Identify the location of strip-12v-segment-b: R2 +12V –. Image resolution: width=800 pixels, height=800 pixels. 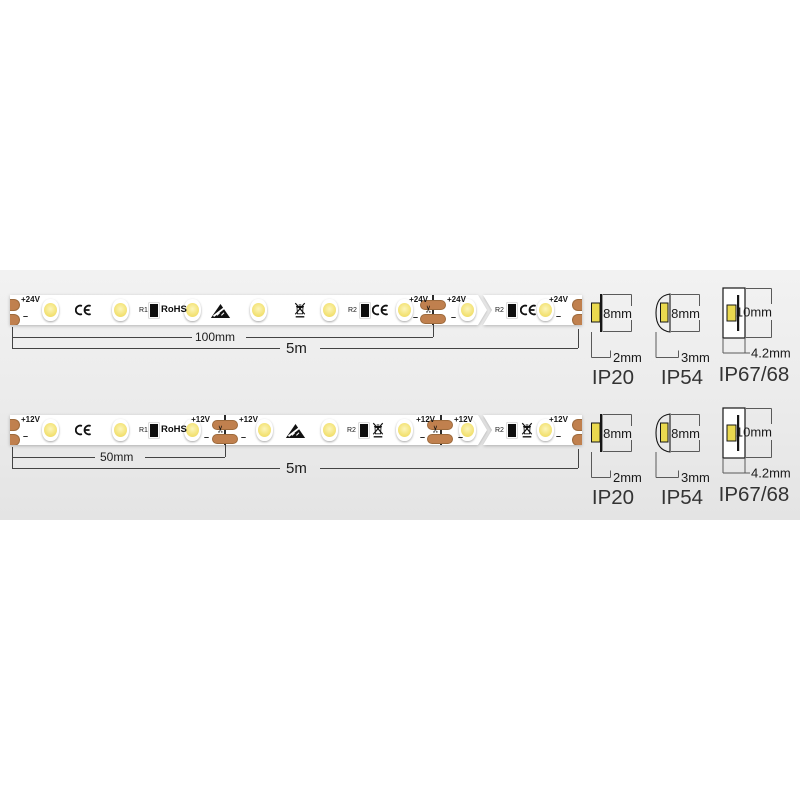
(532, 430).